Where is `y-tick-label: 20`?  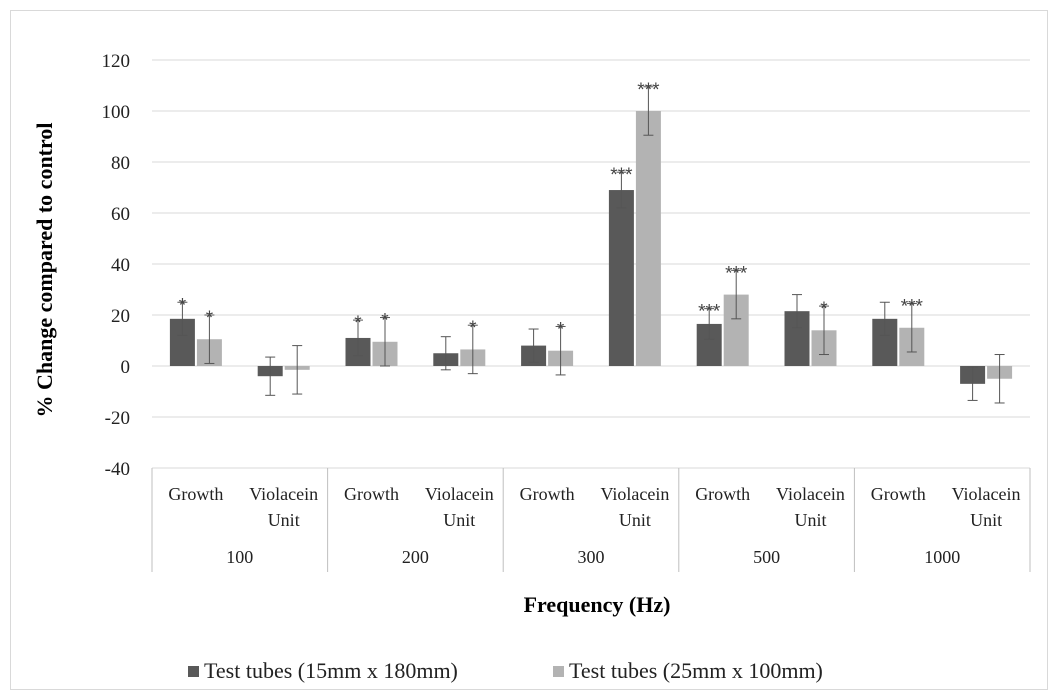 y-tick-label: 20 is located at coordinates (120, 316).